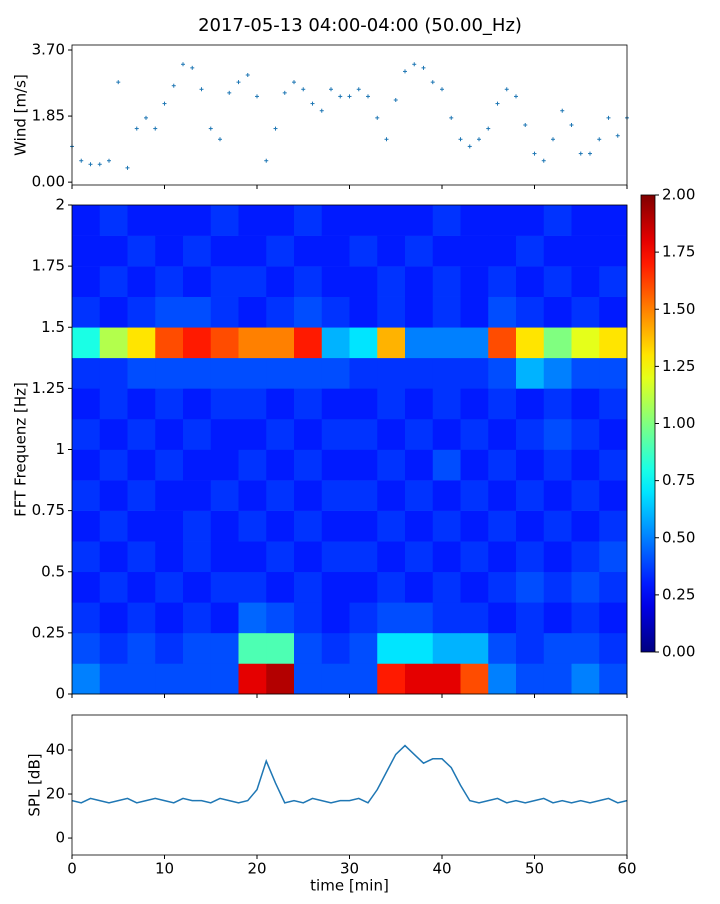 The height and width of the screenshot is (904, 720). What do you see at coordinates (35, 784) in the screenshot?
I see `y-axis-label: SPL [dB]` at bounding box center [35, 784].